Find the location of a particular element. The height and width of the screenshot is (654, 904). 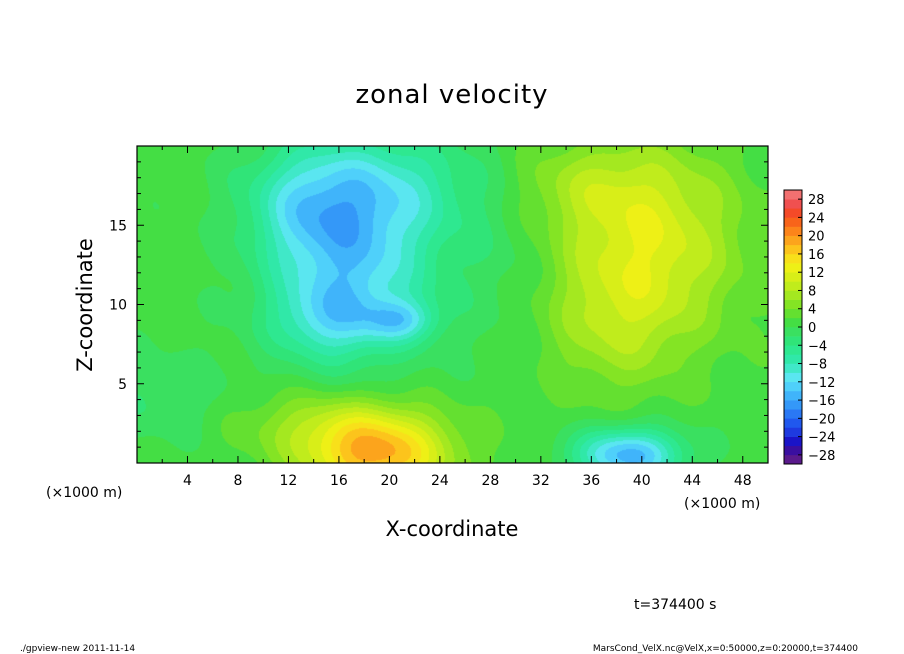

y-tick-label: 5 is located at coordinates (122, 385).